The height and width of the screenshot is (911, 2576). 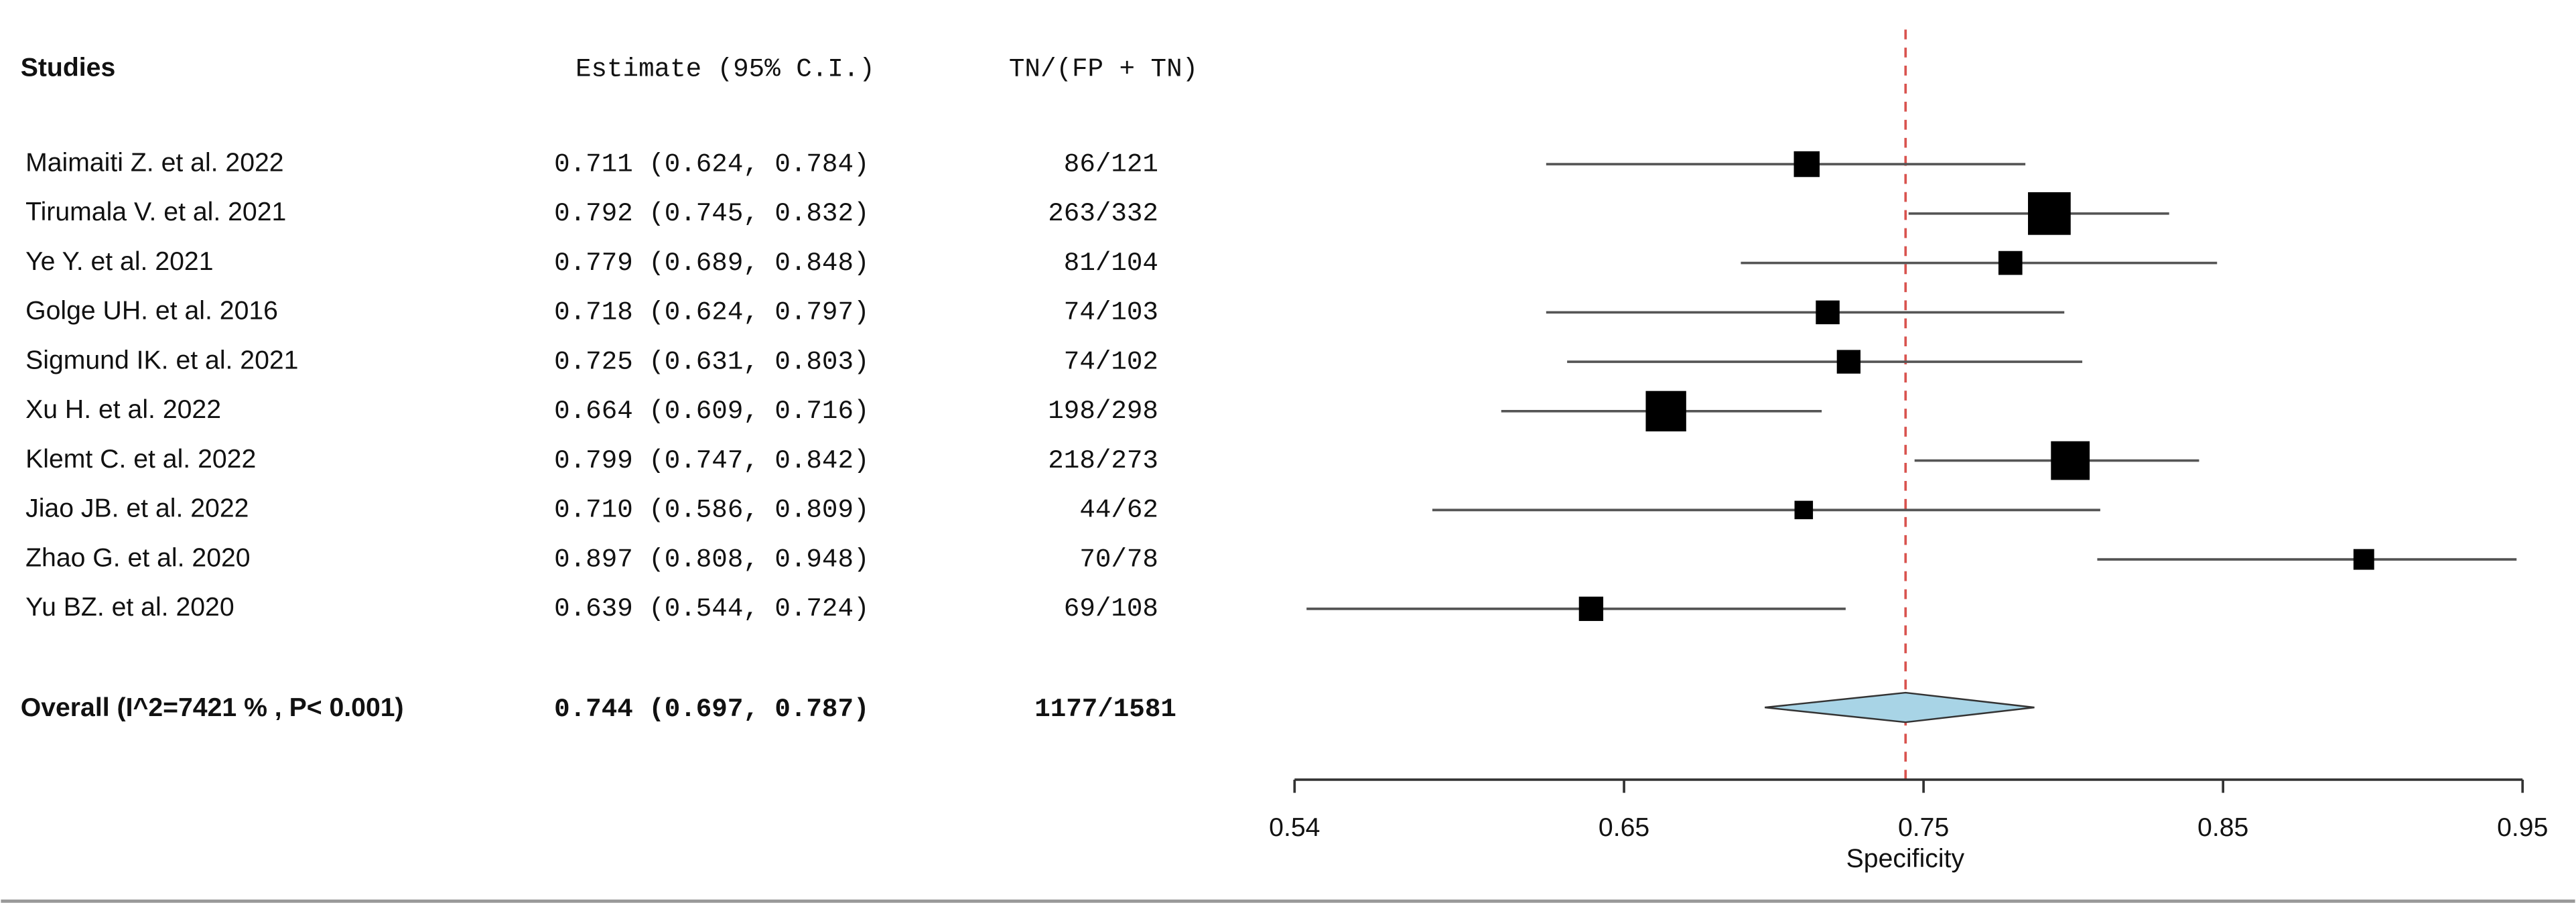 I want to click on overall-estimate-label: 0.744 (0.697, 0.787), so click(x=711, y=709).